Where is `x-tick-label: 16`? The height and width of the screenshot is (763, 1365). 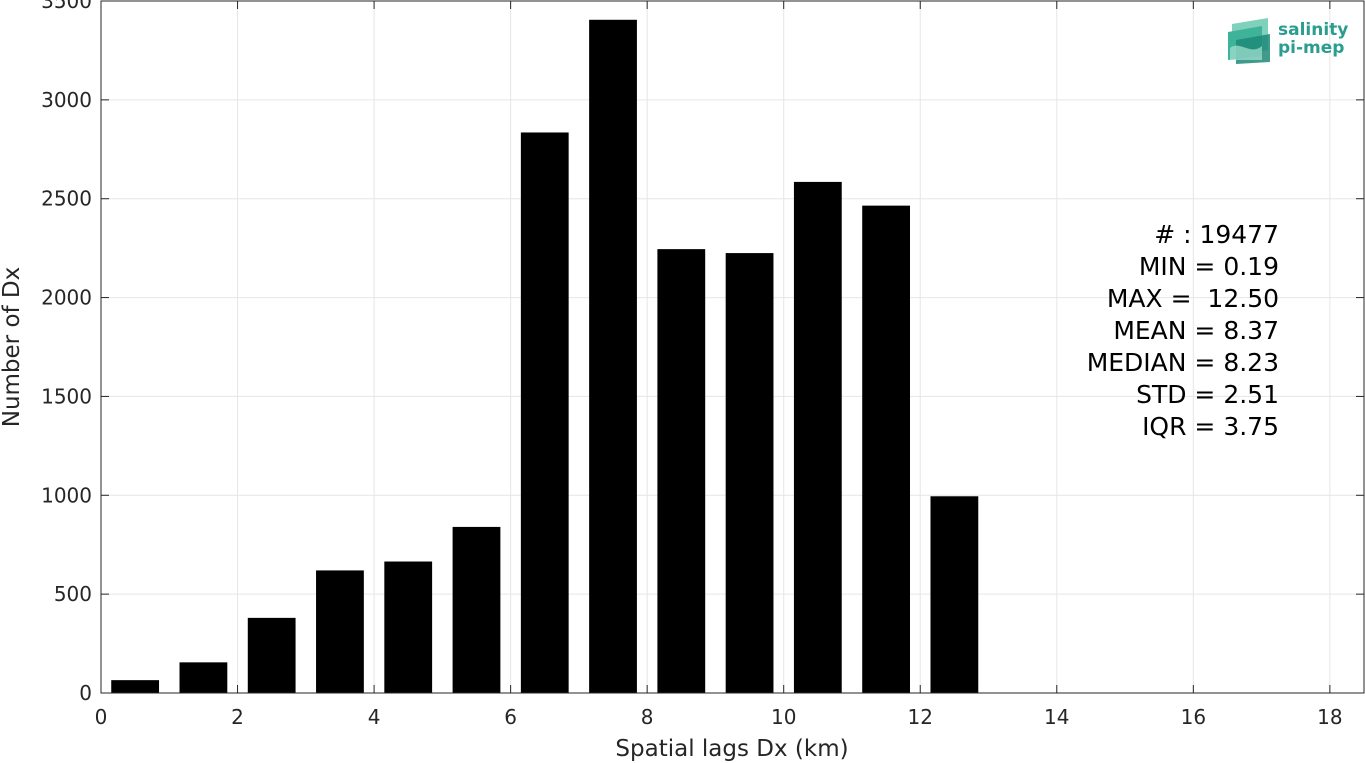
x-tick-label: 16 is located at coordinates (1193, 717).